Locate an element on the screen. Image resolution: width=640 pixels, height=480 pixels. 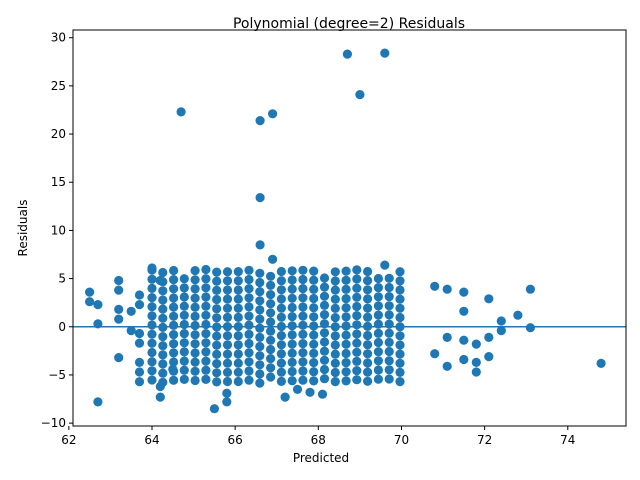
x-axis-label: Predicted is located at coordinates (321, 458).